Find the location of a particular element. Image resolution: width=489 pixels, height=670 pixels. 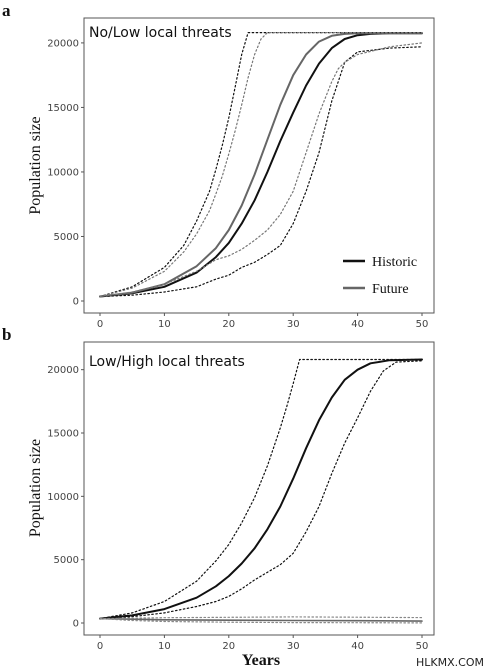

panel-a-y-ticks: 0 5000 10000 15000 20000 is located at coordinates (65, 173).